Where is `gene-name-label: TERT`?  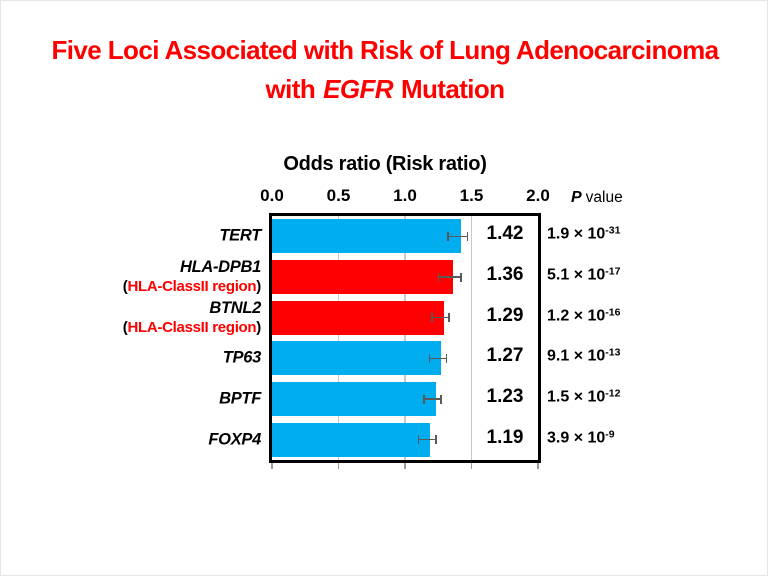
gene-name-label: TERT is located at coordinates (240, 235).